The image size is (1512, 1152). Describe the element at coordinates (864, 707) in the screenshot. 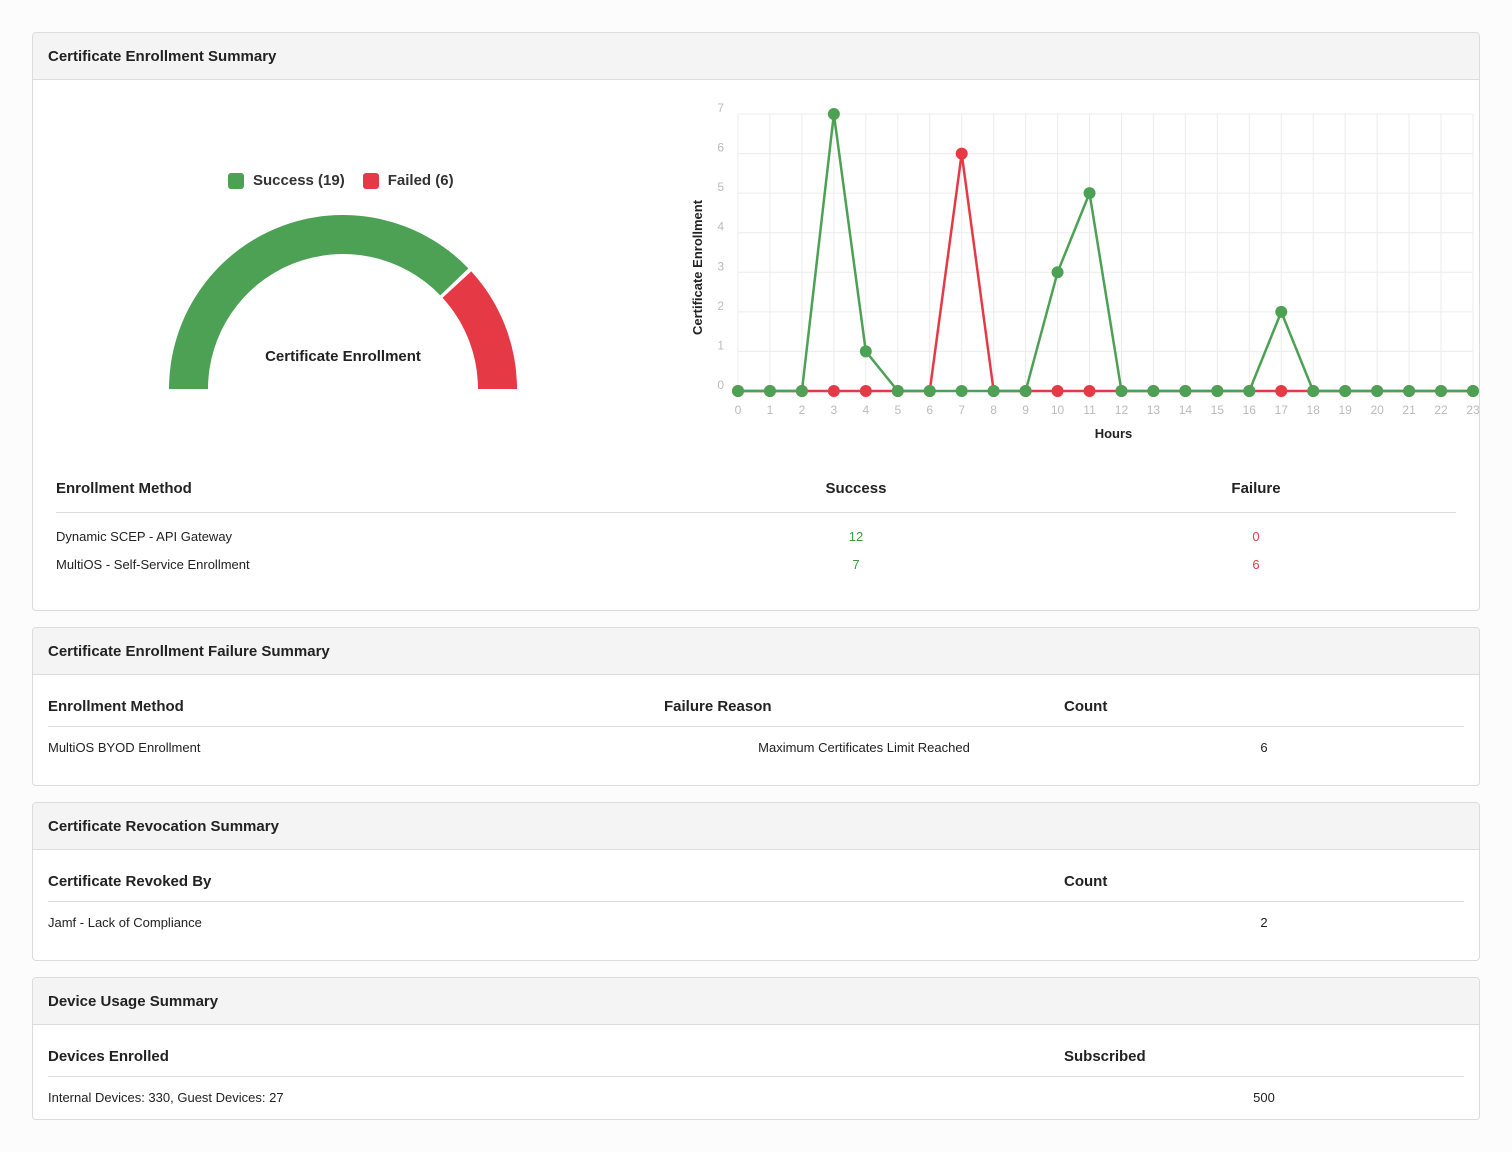

I see `col-failure-reason: Failure Reason` at that location.